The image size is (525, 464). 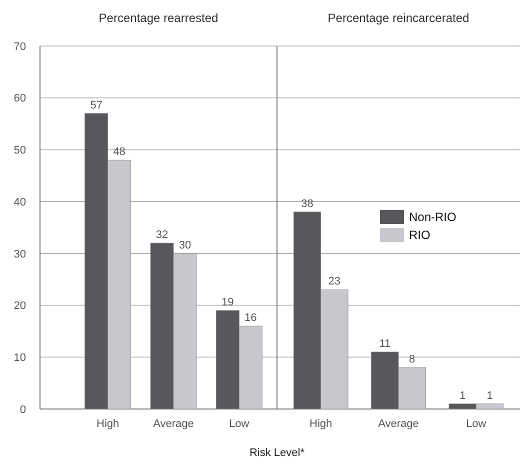 What do you see at coordinates (20, 98) in the screenshot?
I see `y-tick-label: 60` at bounding box center [20, 98].